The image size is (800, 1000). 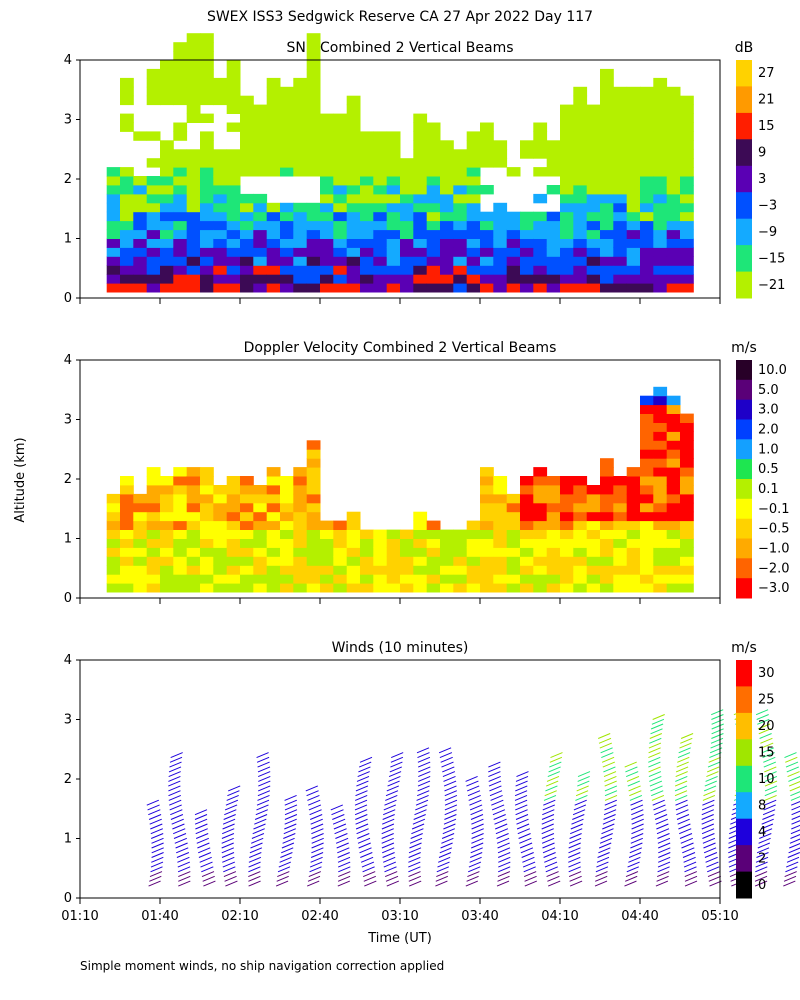 I want to click on colorbar-label: 5.0, so click(x=768, y=390).